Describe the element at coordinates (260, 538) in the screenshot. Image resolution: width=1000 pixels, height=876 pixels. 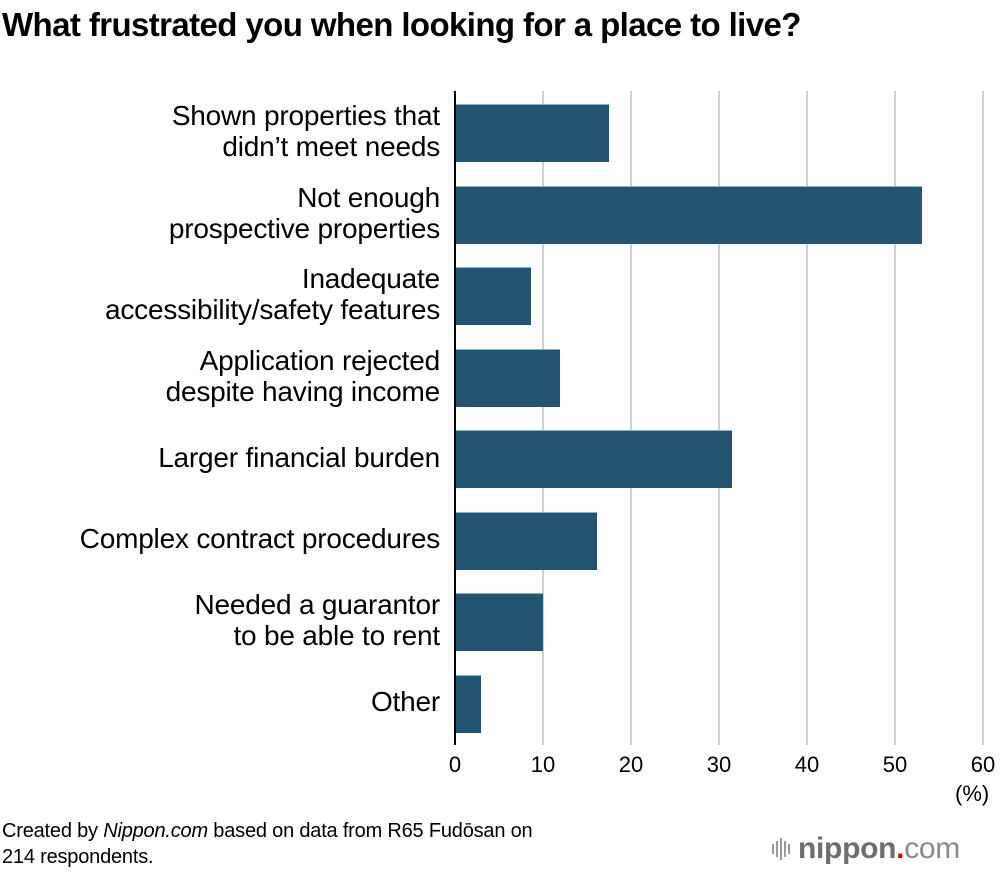
I see `category-label: Complex contract procedures` at that location.